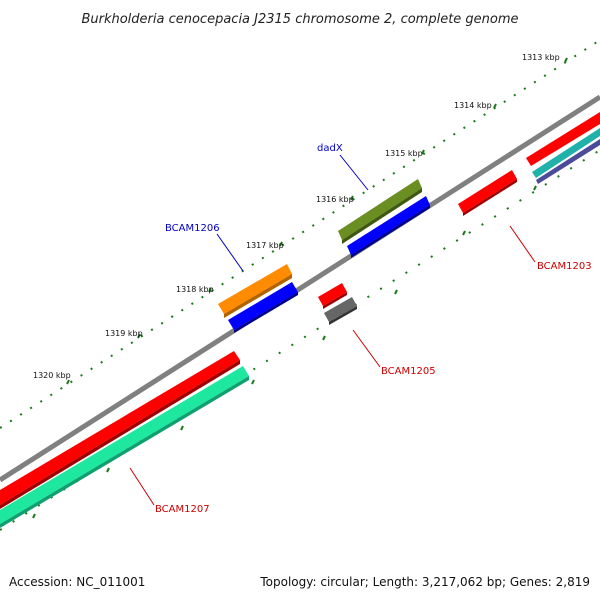  I want to click on leader-dadx, so click(354, 172).